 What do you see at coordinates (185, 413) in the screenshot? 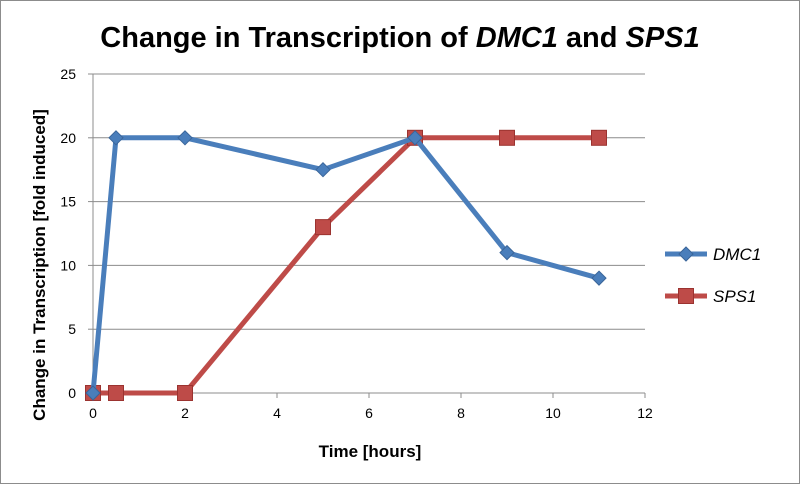
I see `x-tick-label-2: 2` at bounding box center [185, 413].